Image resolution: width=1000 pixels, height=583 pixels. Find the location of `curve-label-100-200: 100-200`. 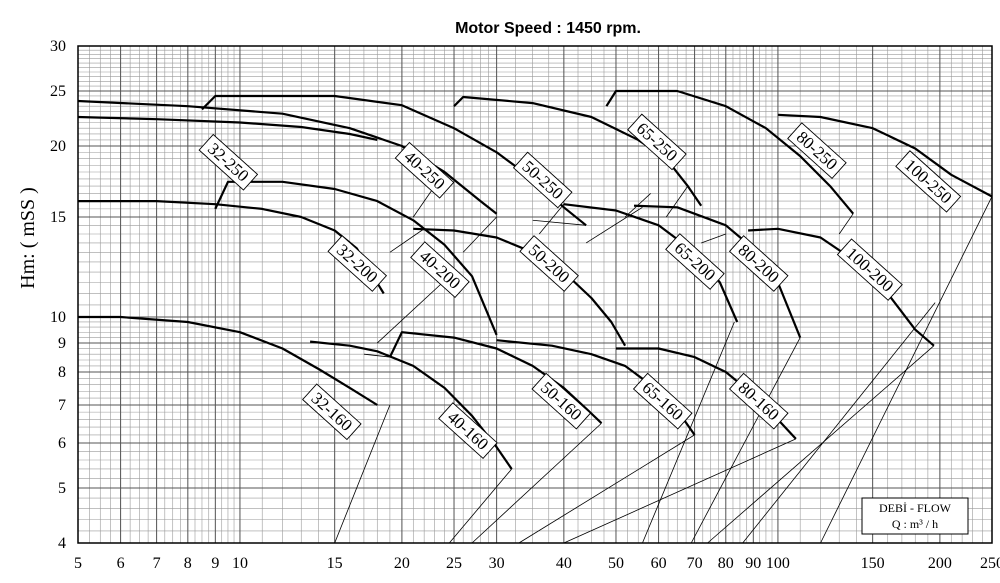

curve-label-100-200: 100-200 is located at coordinates (869, 269).